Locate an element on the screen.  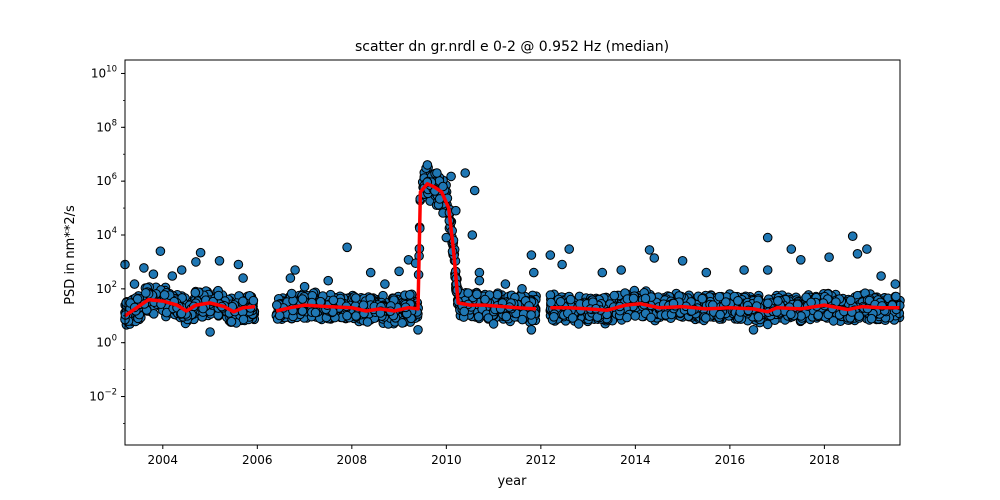
y-axis: 10⁻² 10⁰ 10² 10⁴ 10⁶ 10⁸ 10¹⁰ is located at coordinates (107, 244).